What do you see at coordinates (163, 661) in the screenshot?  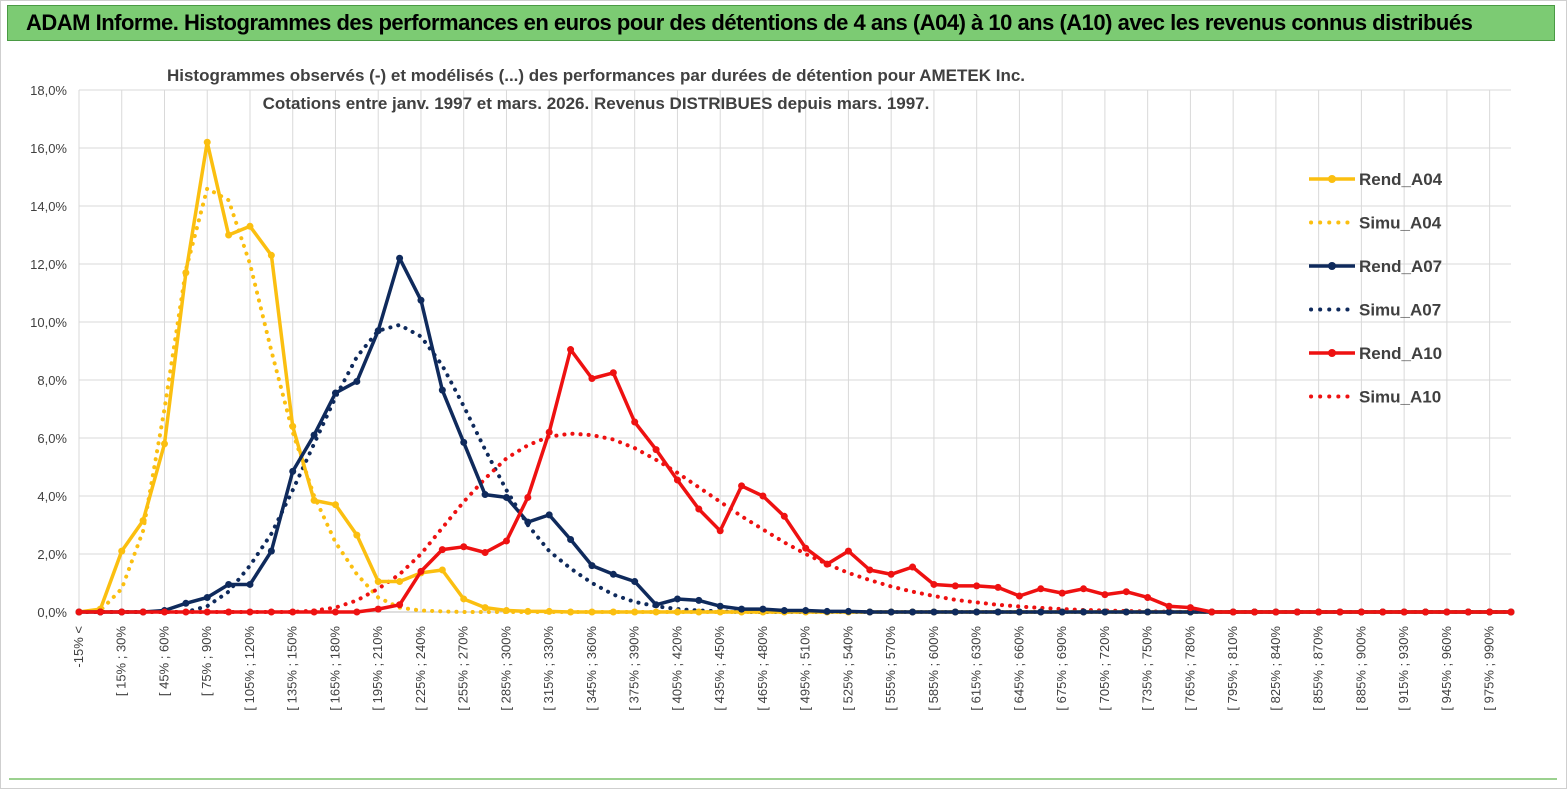 I see `x-tick-label: [ 45% ; 60%` at bounding box center [163, 661].